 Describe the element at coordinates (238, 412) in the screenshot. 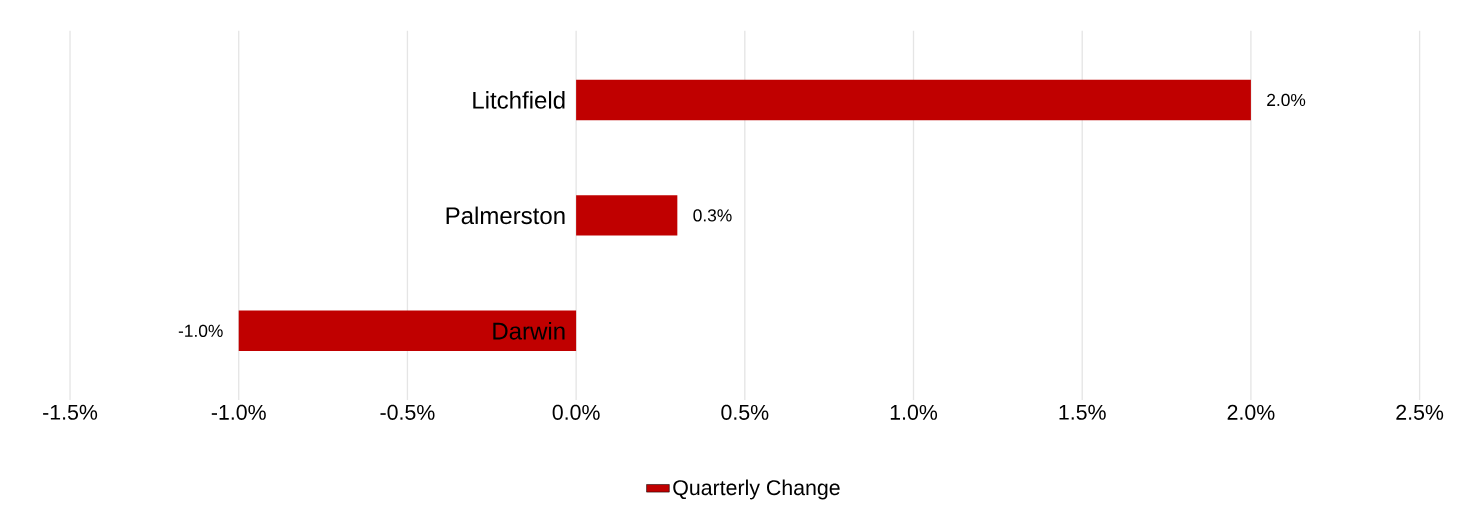

I see `x-tick-label: -1.0%` at that location.